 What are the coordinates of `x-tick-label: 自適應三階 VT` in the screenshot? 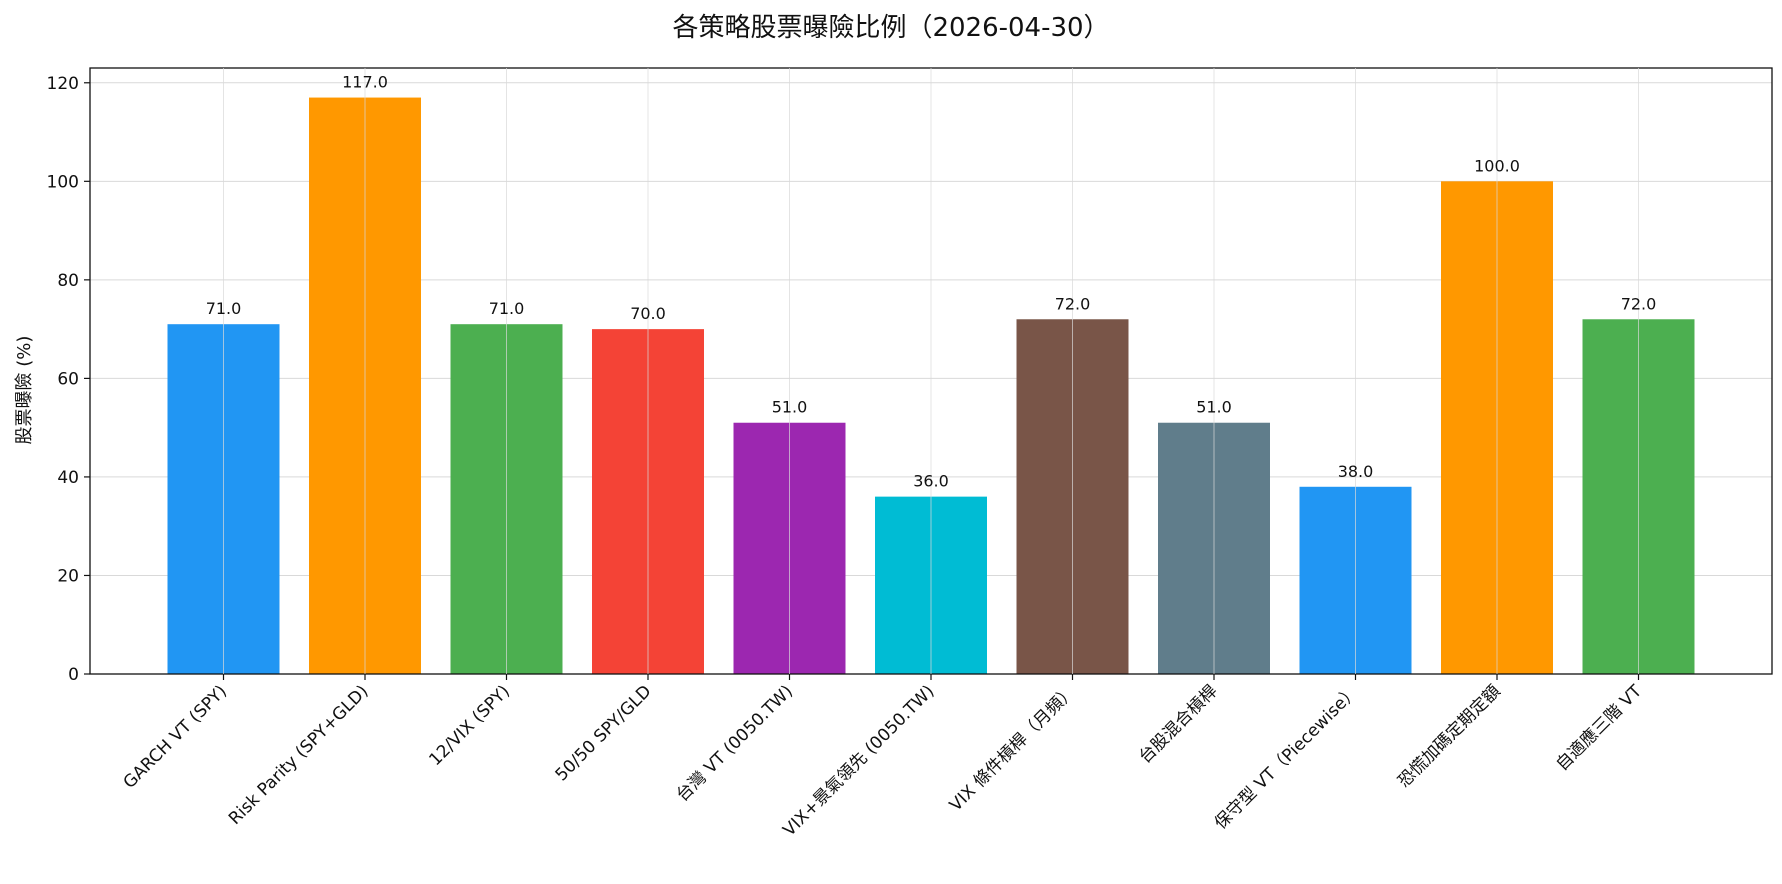 It's located at (1599, 727).